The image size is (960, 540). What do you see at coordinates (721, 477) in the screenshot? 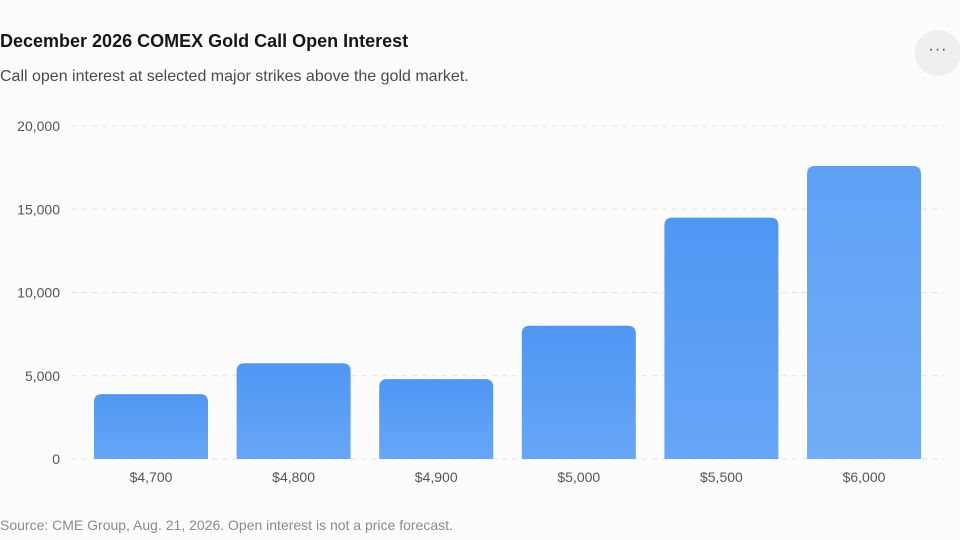
I see `x-category-label: $5,500` at bounding box center [721, 477].